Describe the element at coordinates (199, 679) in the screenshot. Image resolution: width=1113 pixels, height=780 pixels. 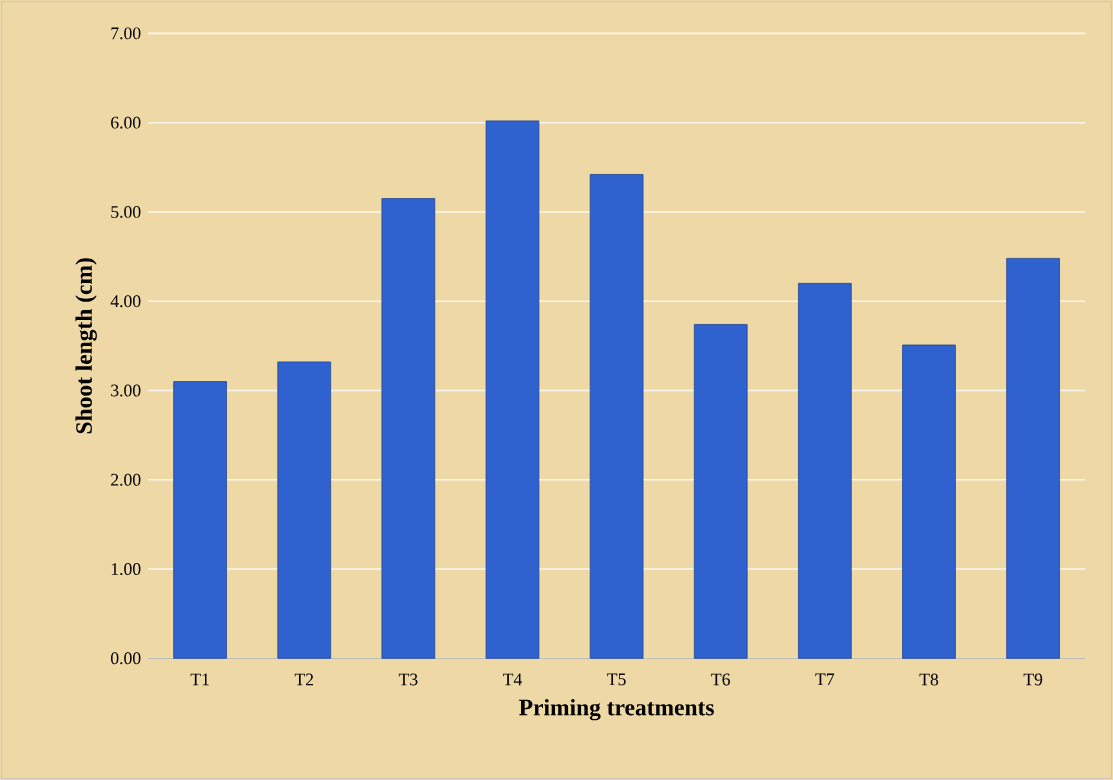
I see `x-tick-label: T1` at that location.